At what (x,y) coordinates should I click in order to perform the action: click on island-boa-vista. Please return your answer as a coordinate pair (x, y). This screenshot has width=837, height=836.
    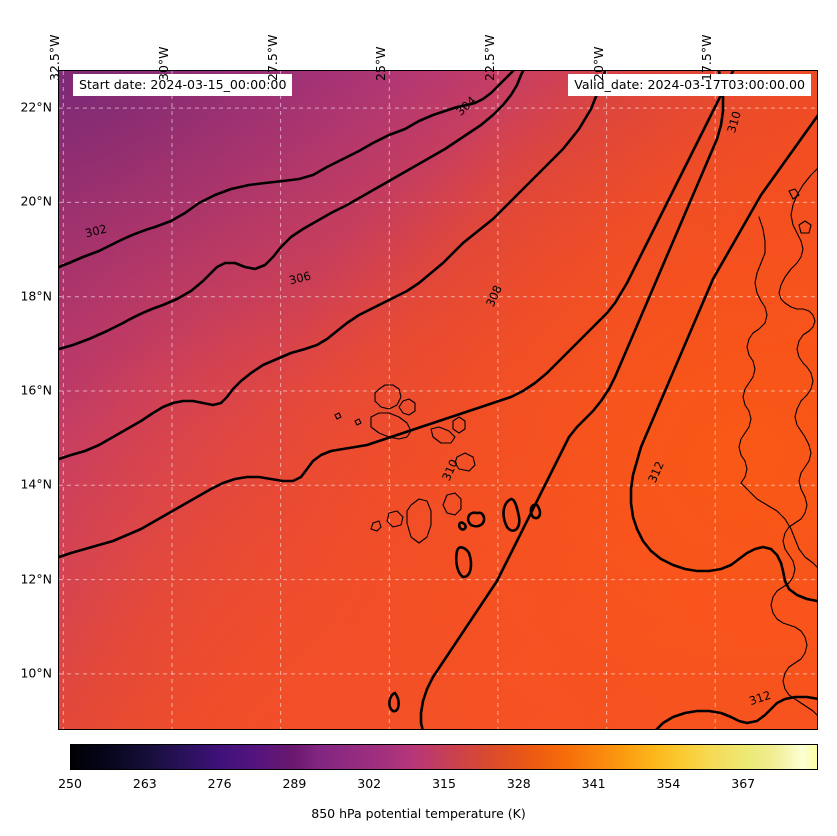
    Looking at the image, I should click on (465, 462).